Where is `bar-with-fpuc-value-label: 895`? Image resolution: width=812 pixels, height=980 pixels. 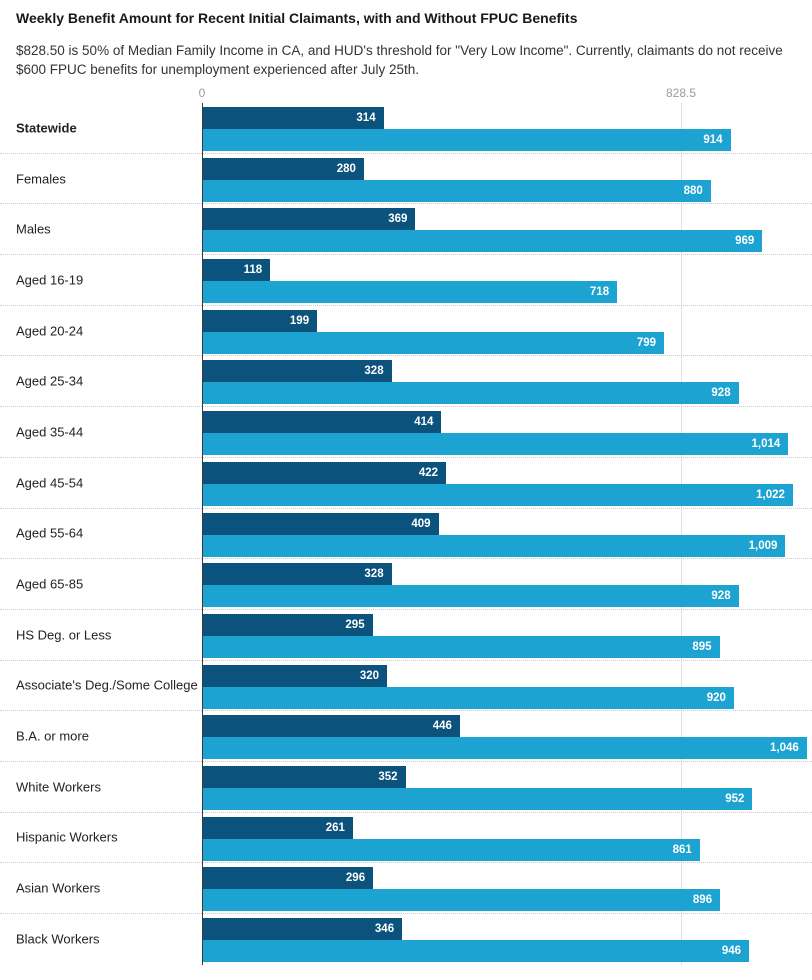
bar-with-fpuc-value-label: 895 is located at coordinates (702, 646).